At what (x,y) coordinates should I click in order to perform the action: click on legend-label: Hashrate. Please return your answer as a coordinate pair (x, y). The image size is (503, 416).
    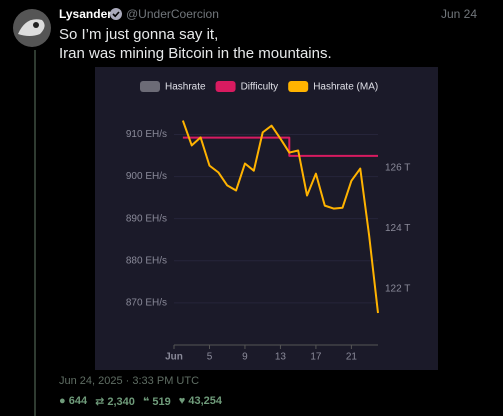
    Looking at the image, I should click on (185, 87).